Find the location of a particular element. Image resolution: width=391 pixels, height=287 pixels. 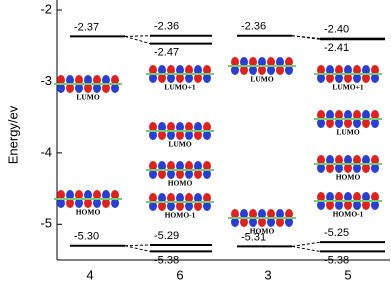

value-label: -5.31 is located at coordinates (253, 237).